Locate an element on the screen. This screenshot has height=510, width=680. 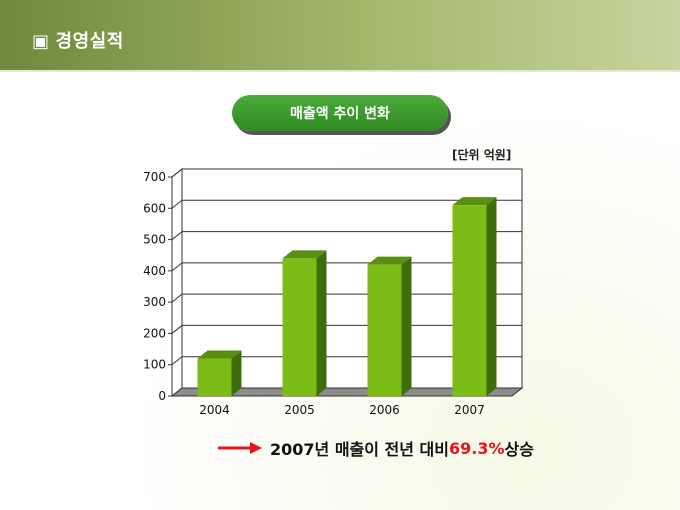
chart-title: 매출액 추이 변화 is located at coordinates (340, 114).